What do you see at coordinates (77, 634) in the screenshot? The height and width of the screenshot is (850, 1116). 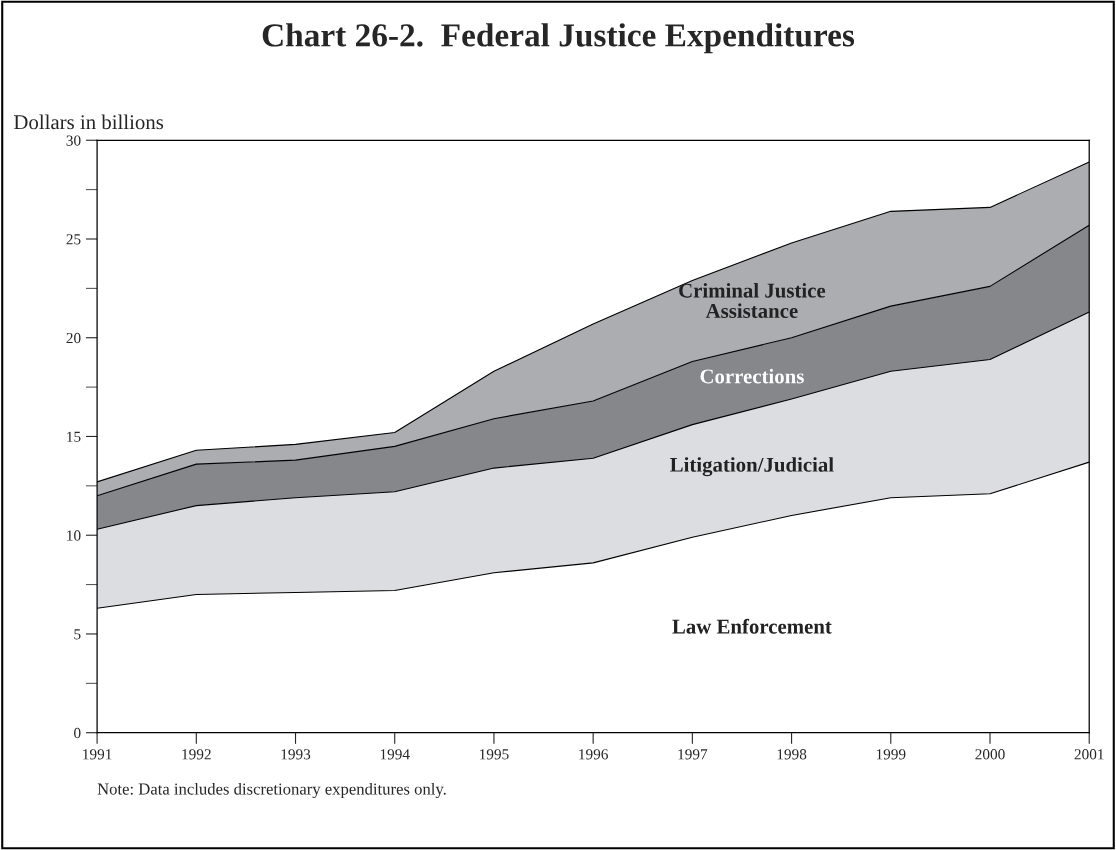 I see `y-tick-label: 5` at bounding box center [77, 634].